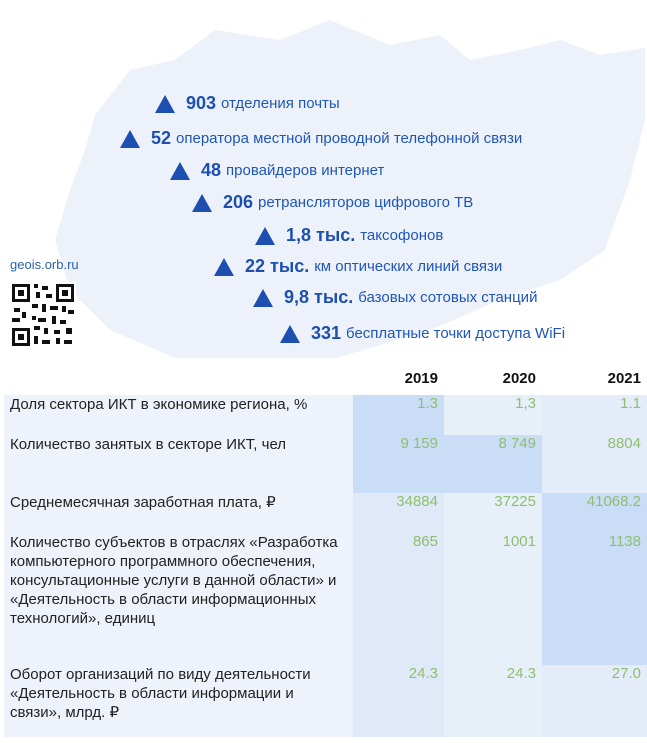  I want to click on stat-tv-repeaters: 206 ретрансляторов цифрового ТВ, so click(332, 202).